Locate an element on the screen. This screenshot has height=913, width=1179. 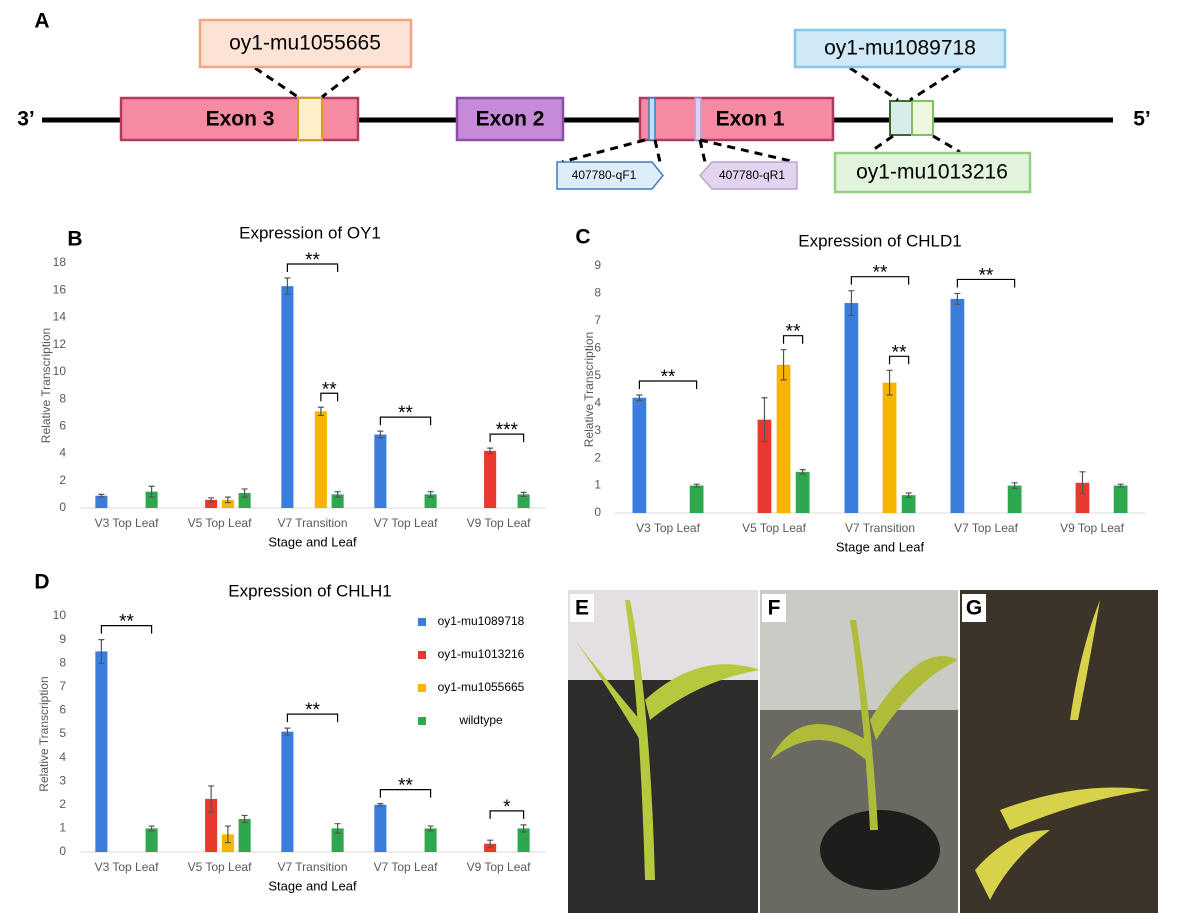
panel-label: B is located at coordinates (74, 239).